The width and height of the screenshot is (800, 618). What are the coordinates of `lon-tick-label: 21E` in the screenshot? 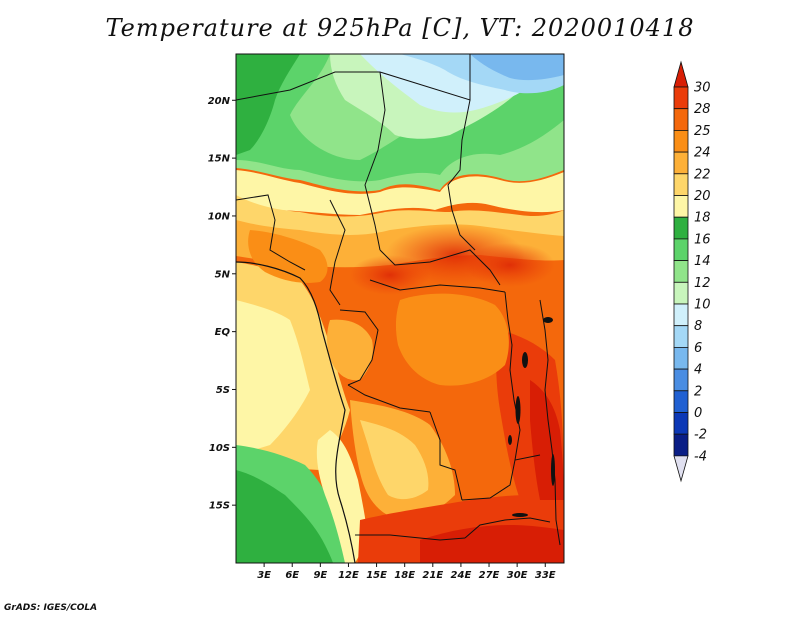 It's located at (432, 575).